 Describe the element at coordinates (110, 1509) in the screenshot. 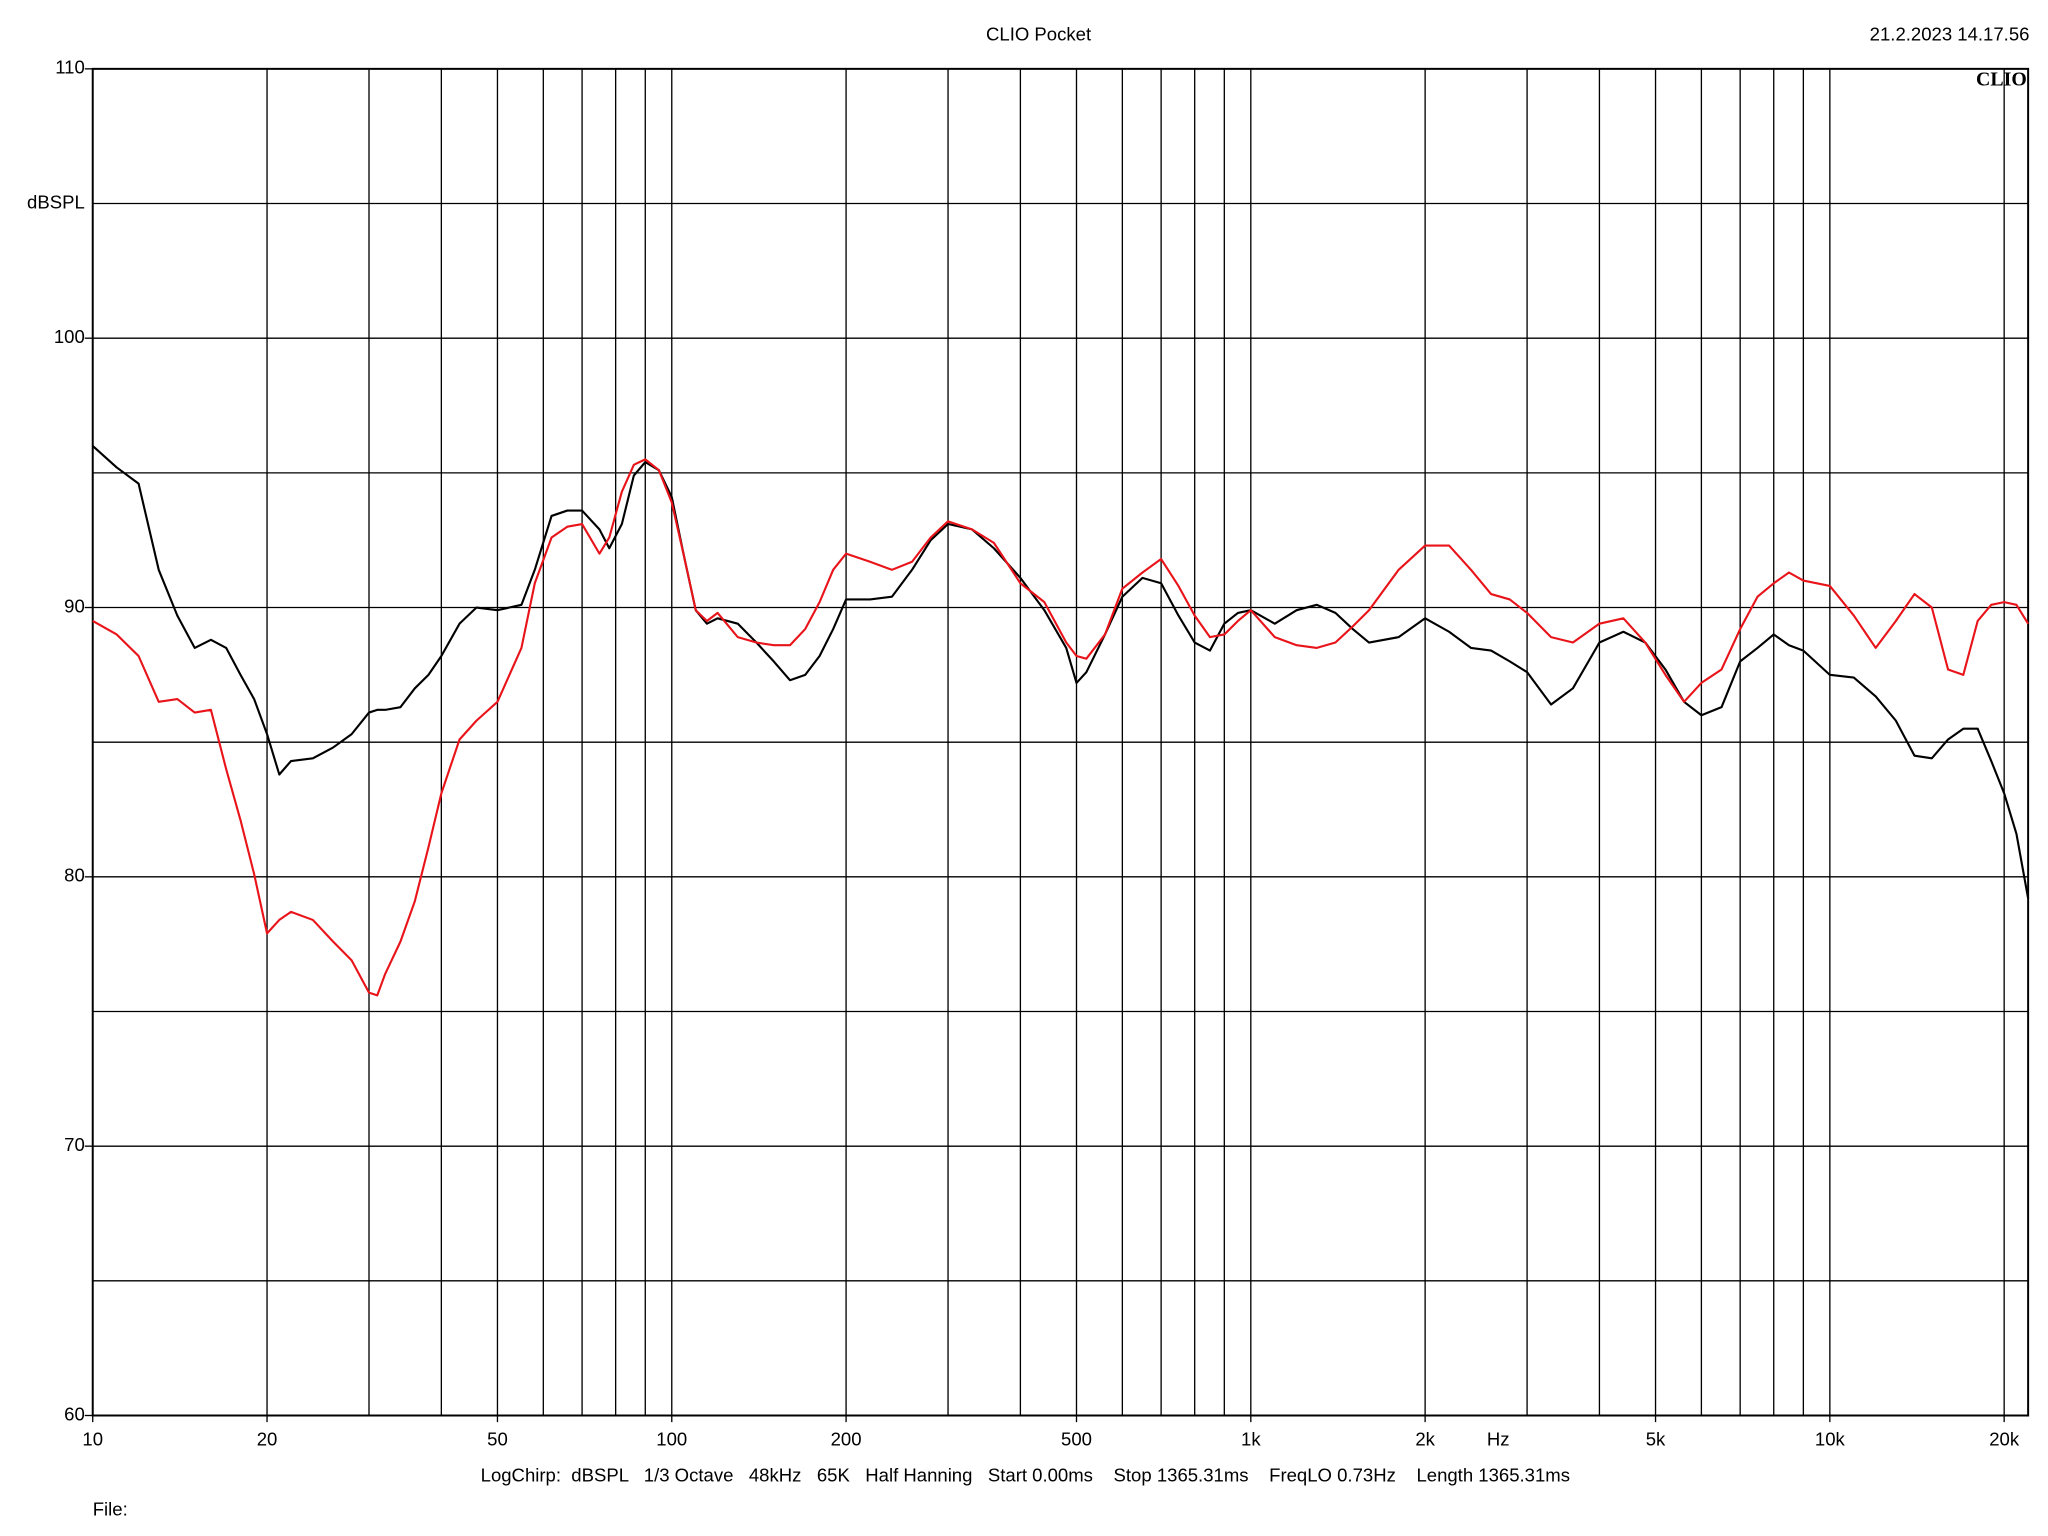

I see `file-label: File:` at that location.